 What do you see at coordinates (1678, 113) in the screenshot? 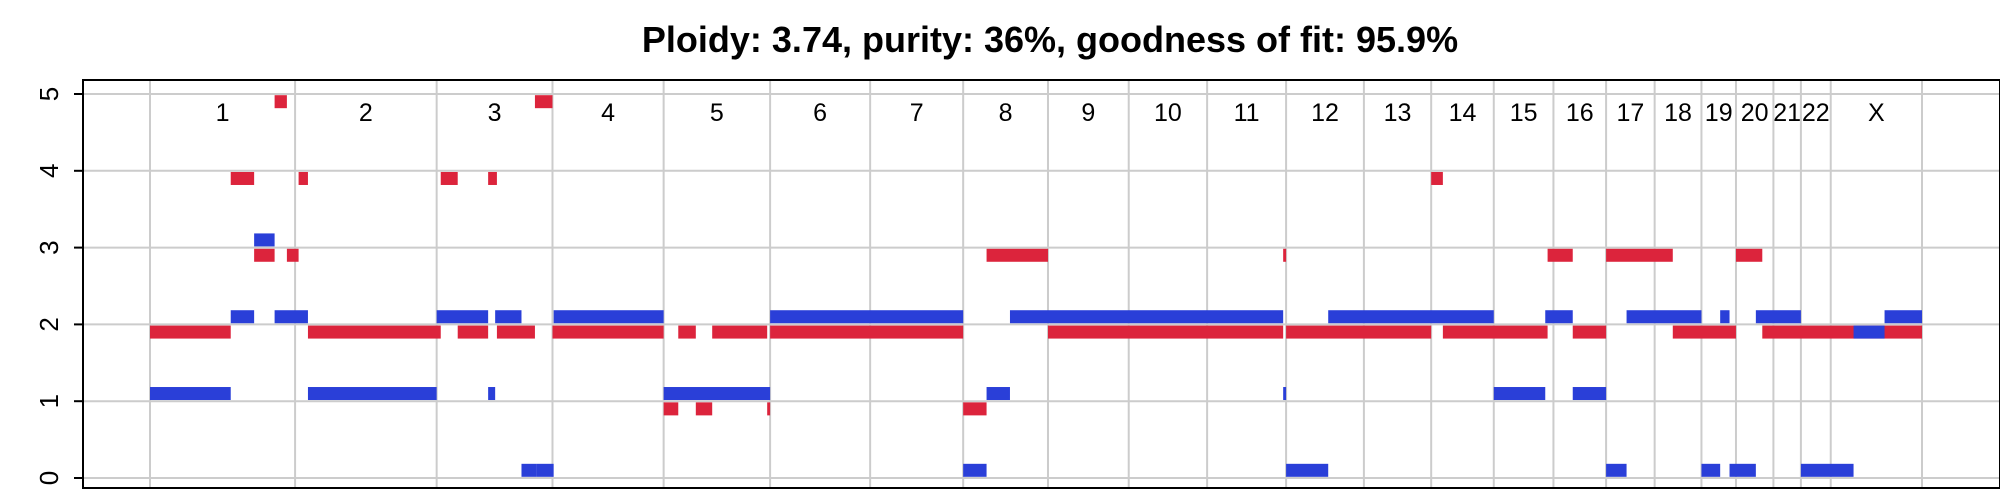
I see `chromosome-label: 18` at bounding box center [1678, 113].